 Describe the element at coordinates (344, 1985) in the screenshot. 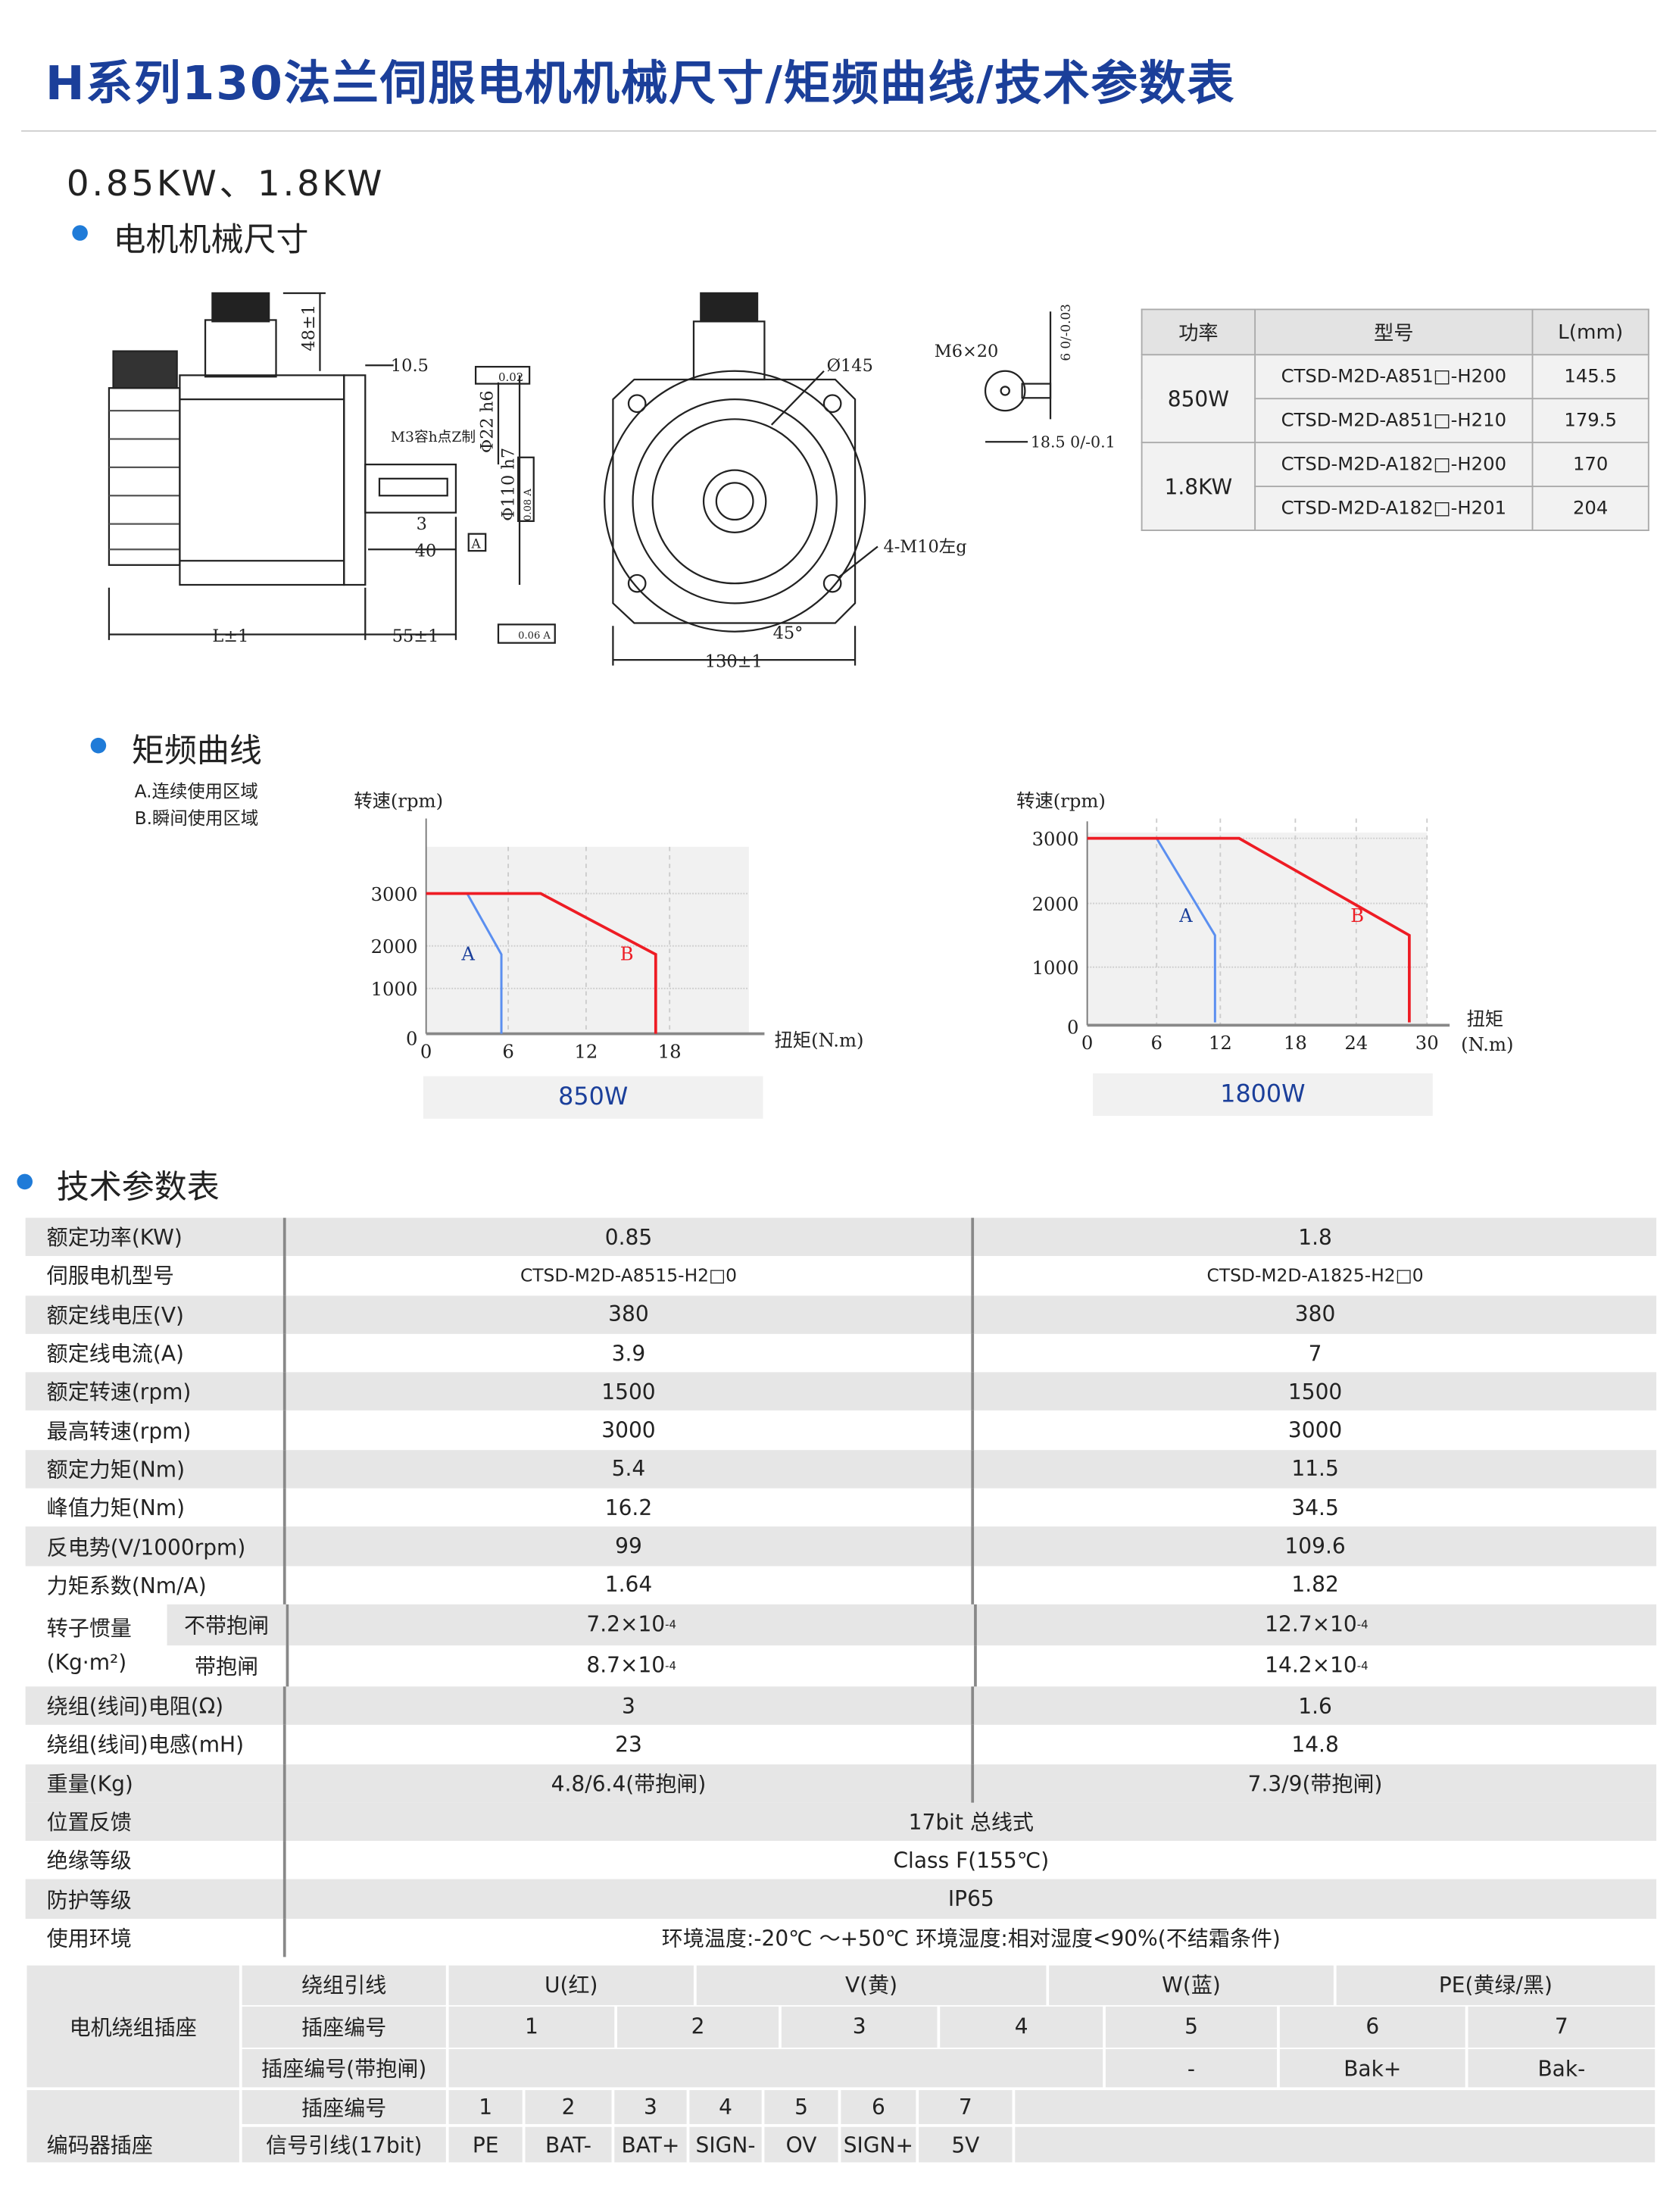

I see `winding-row1-cell: 绕组引线` at that location.